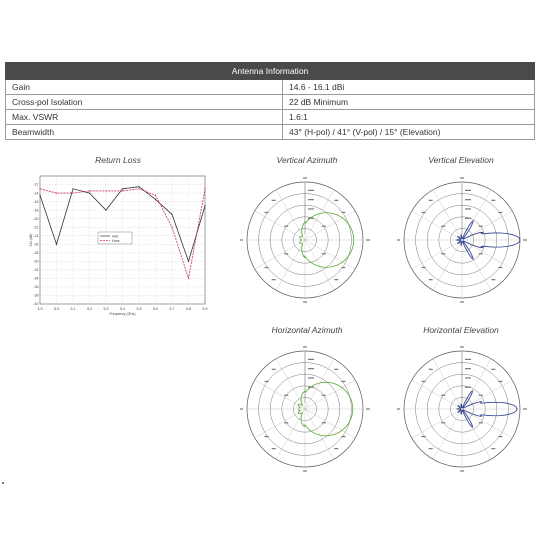  I want to click on series-line-horz, so click(122, 233).